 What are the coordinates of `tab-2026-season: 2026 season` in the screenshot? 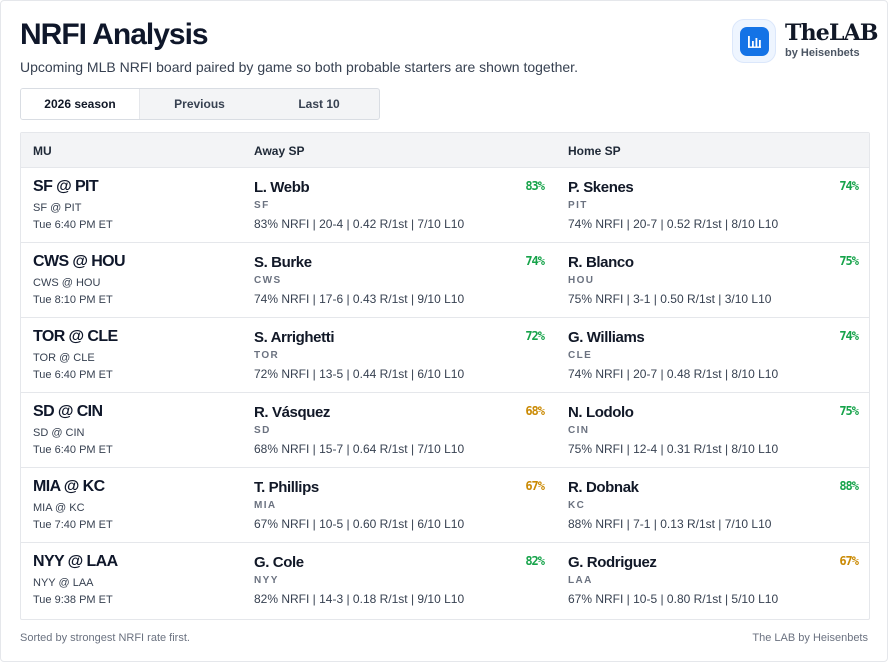 It's located at (80, 104).